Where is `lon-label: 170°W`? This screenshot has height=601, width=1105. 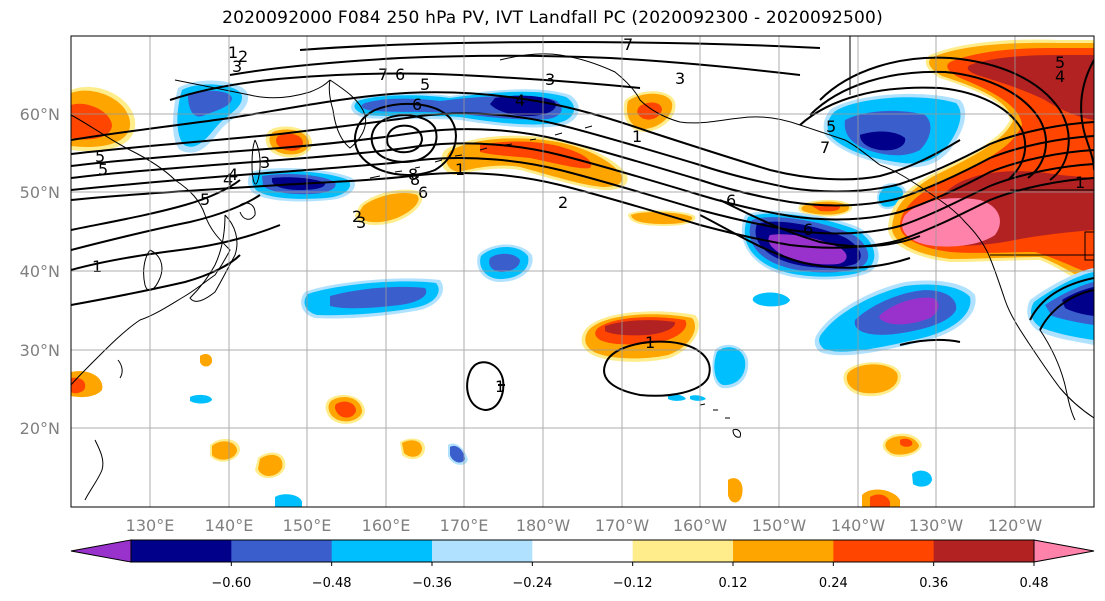 lon-label: 170°W is located at coordinates (622, 525).